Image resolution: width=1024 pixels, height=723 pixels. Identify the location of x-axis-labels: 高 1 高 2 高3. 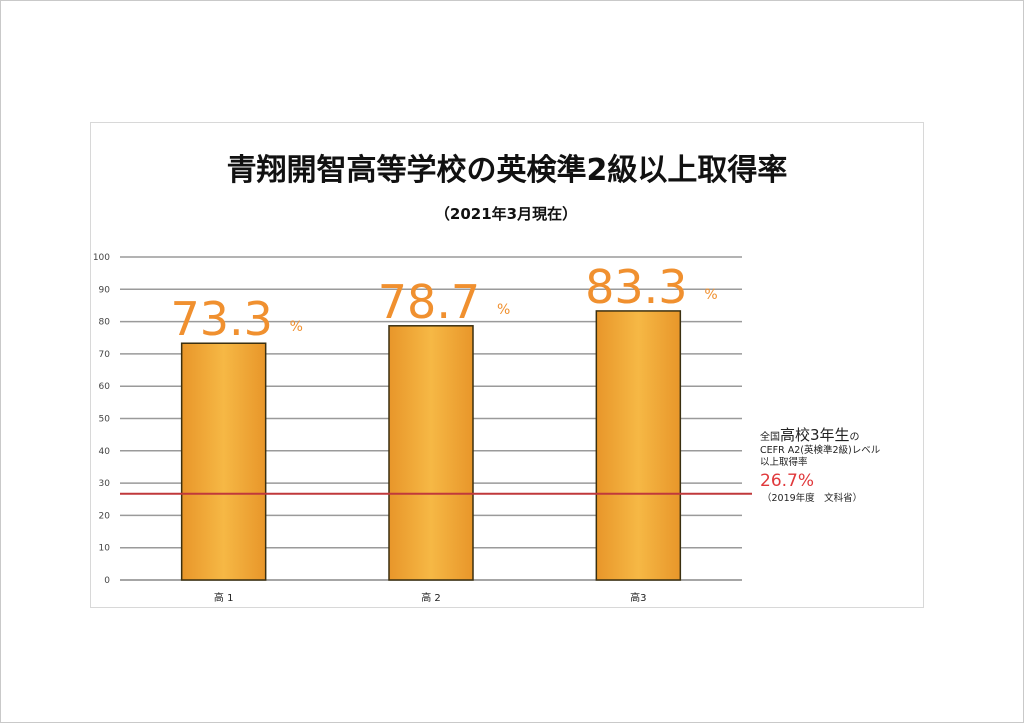
(430, 597).